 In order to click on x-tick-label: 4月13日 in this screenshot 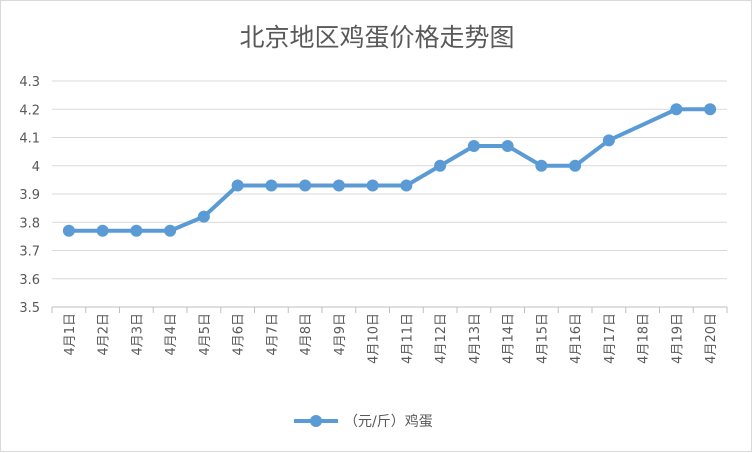, I will do `click(475, 338)`.